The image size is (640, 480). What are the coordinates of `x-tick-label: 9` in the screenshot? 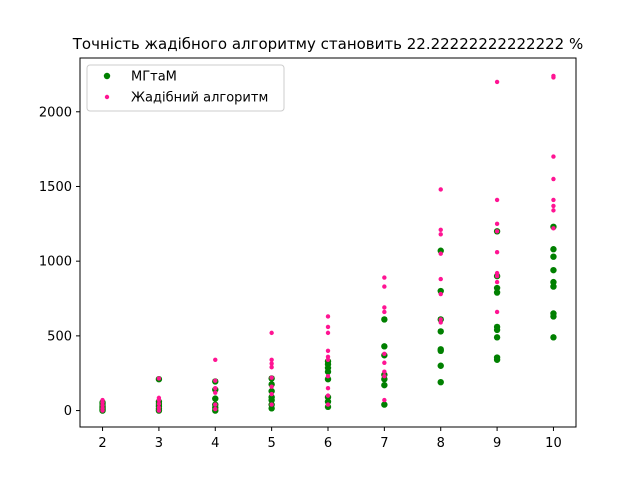 It's located at (497, 443).